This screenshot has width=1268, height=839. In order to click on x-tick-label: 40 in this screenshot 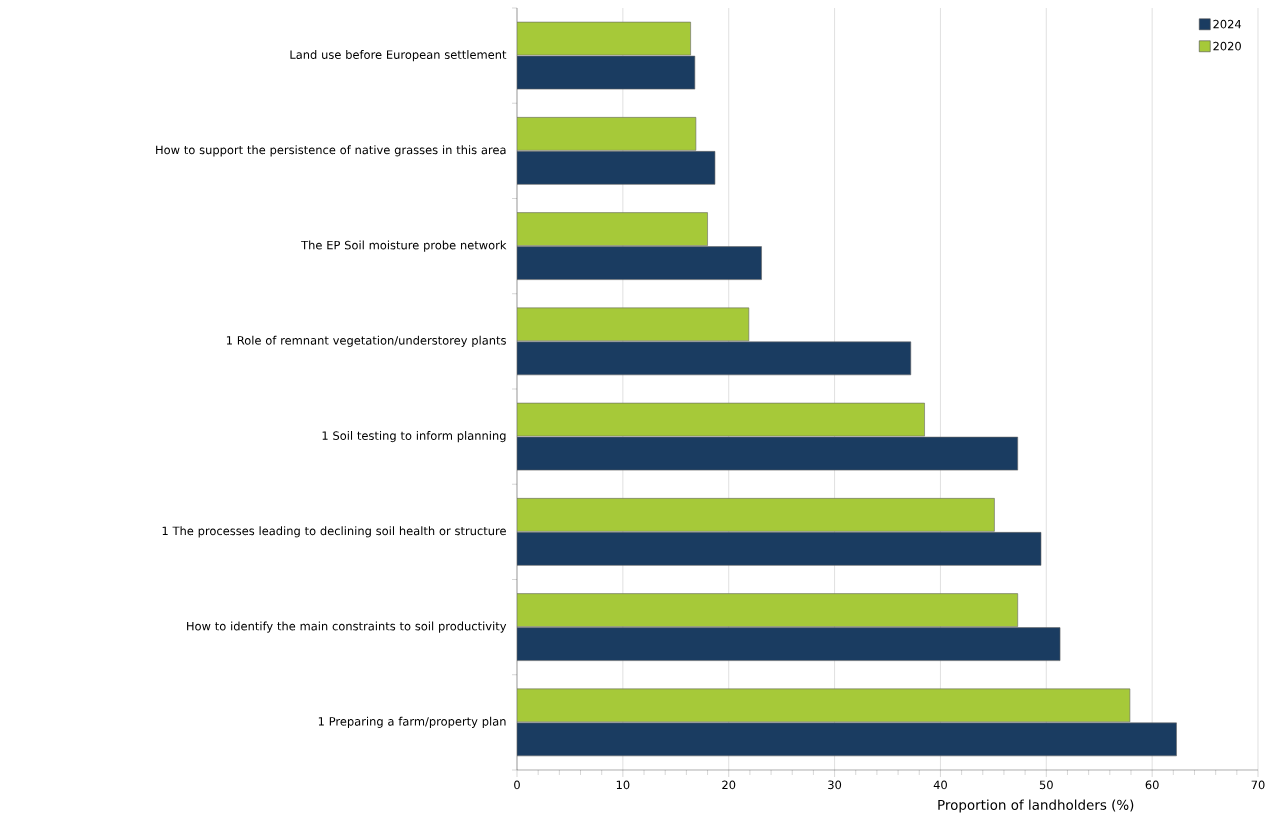, I will do `click(940, 785)`.